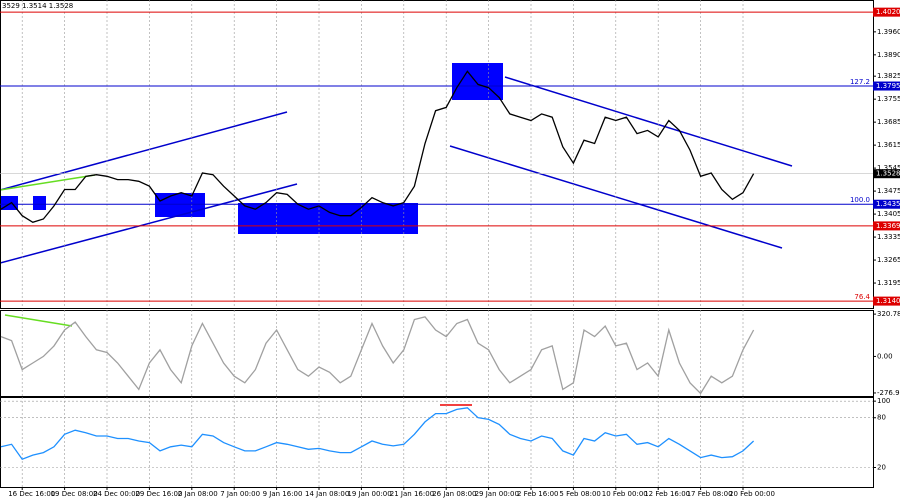 This screenshot has height=500, width=900. Describe the element at coordinates (240, 494) in the screenshot. I see `x-tick-label: 7 Jan 00:00` at that location.